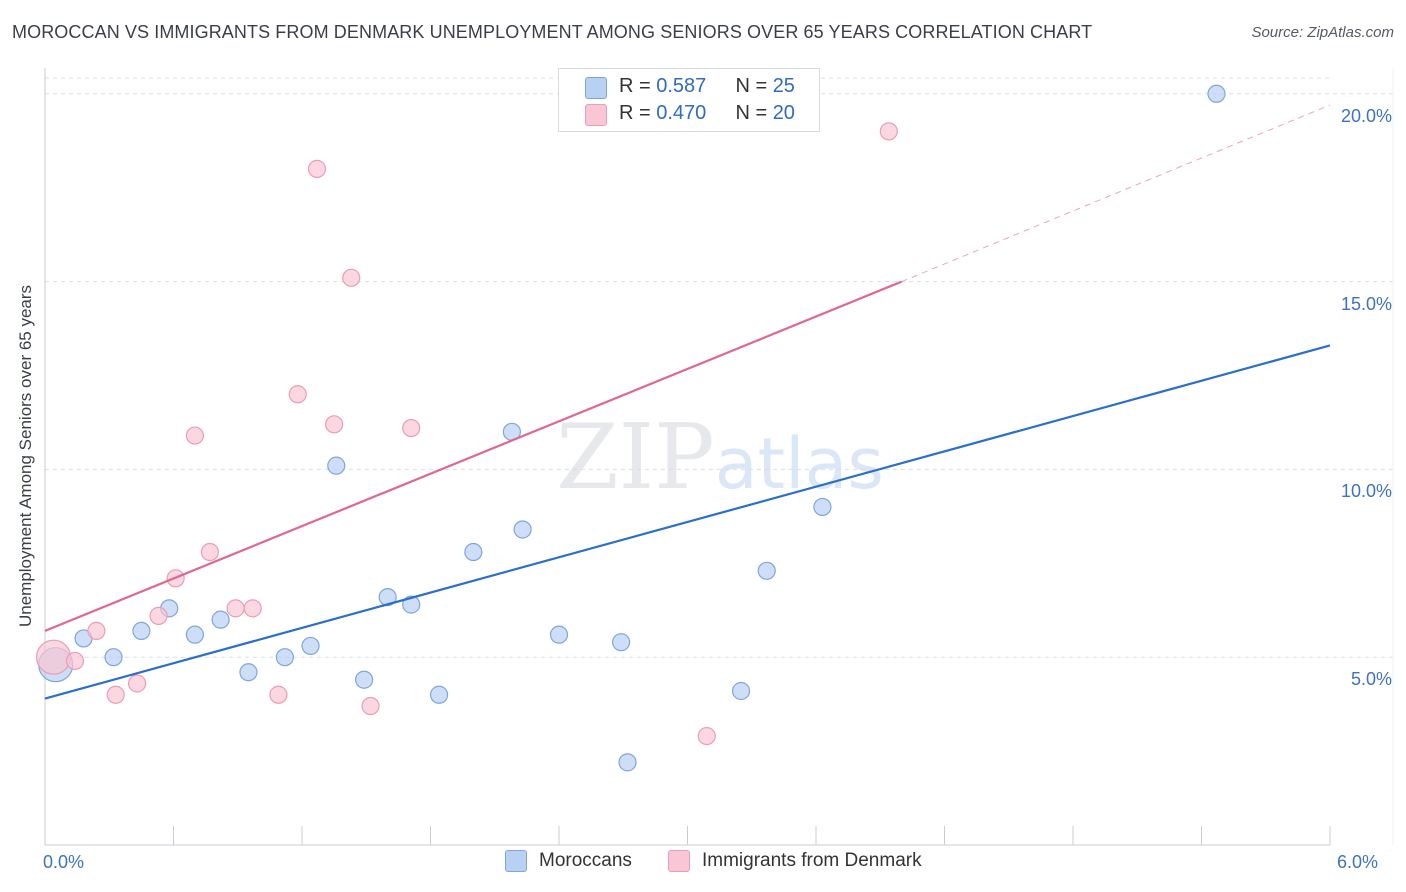 This screenshot has width=1406, height=892. I want to click on watermark-zip: ZIP, so click(635, 457).